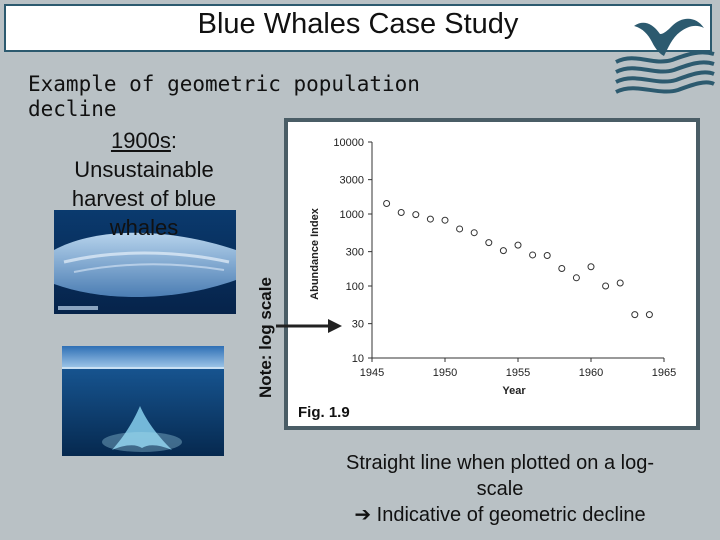 This screenshot has height=540, width=720. I want to click on x-axis-label: Year, so click(514, 391).